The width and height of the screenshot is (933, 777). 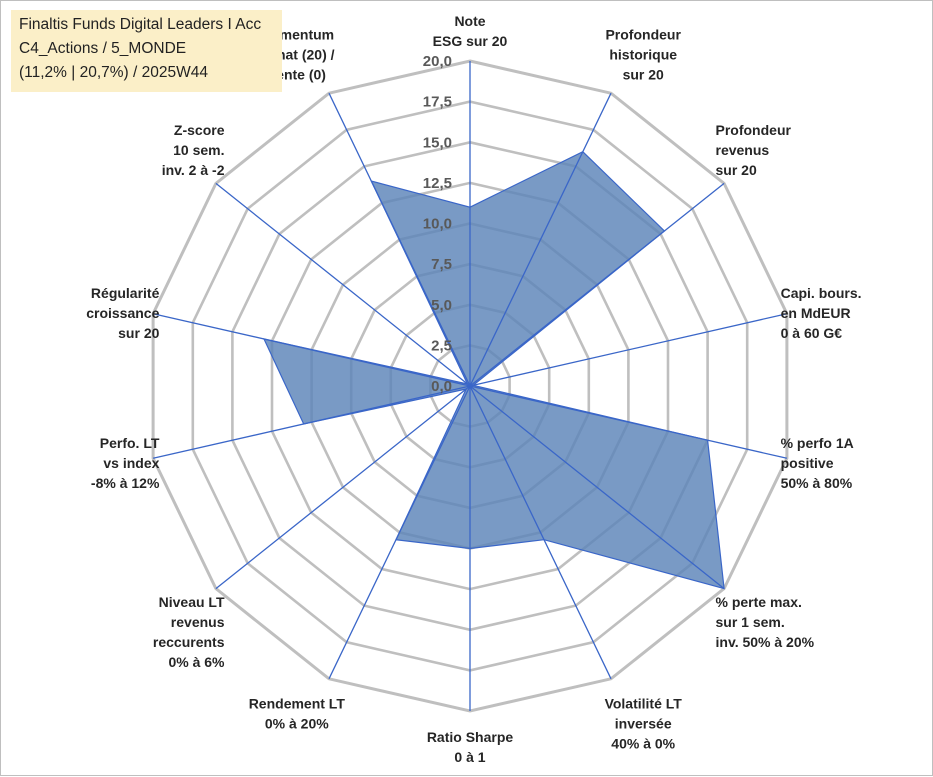 I want to click on category-label-line: sur 1 sem., so click(x=750, y=622).